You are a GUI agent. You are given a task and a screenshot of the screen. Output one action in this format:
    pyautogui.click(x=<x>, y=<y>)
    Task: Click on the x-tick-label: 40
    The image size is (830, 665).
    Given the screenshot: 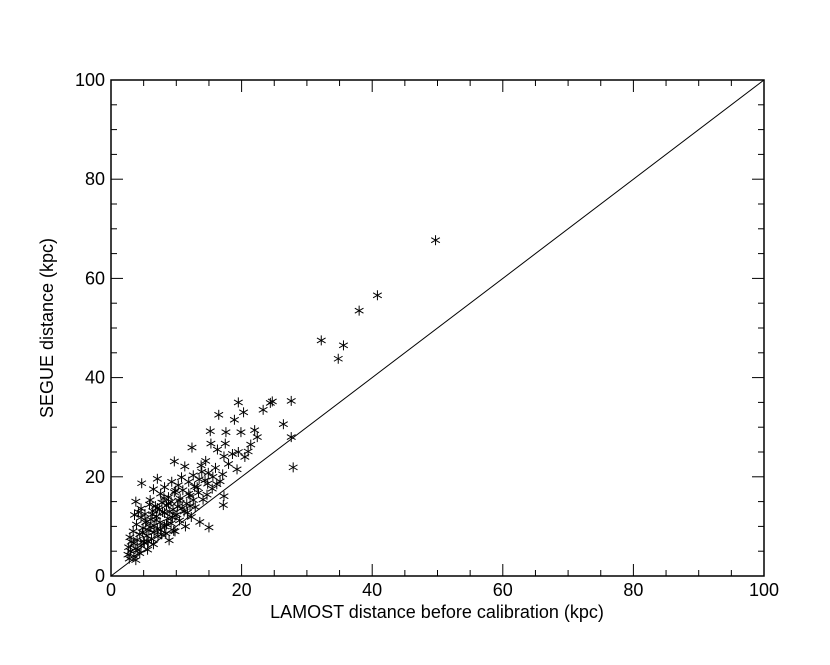 What is the action you would take?
    pyautogui.click(x=372, y=590)
    